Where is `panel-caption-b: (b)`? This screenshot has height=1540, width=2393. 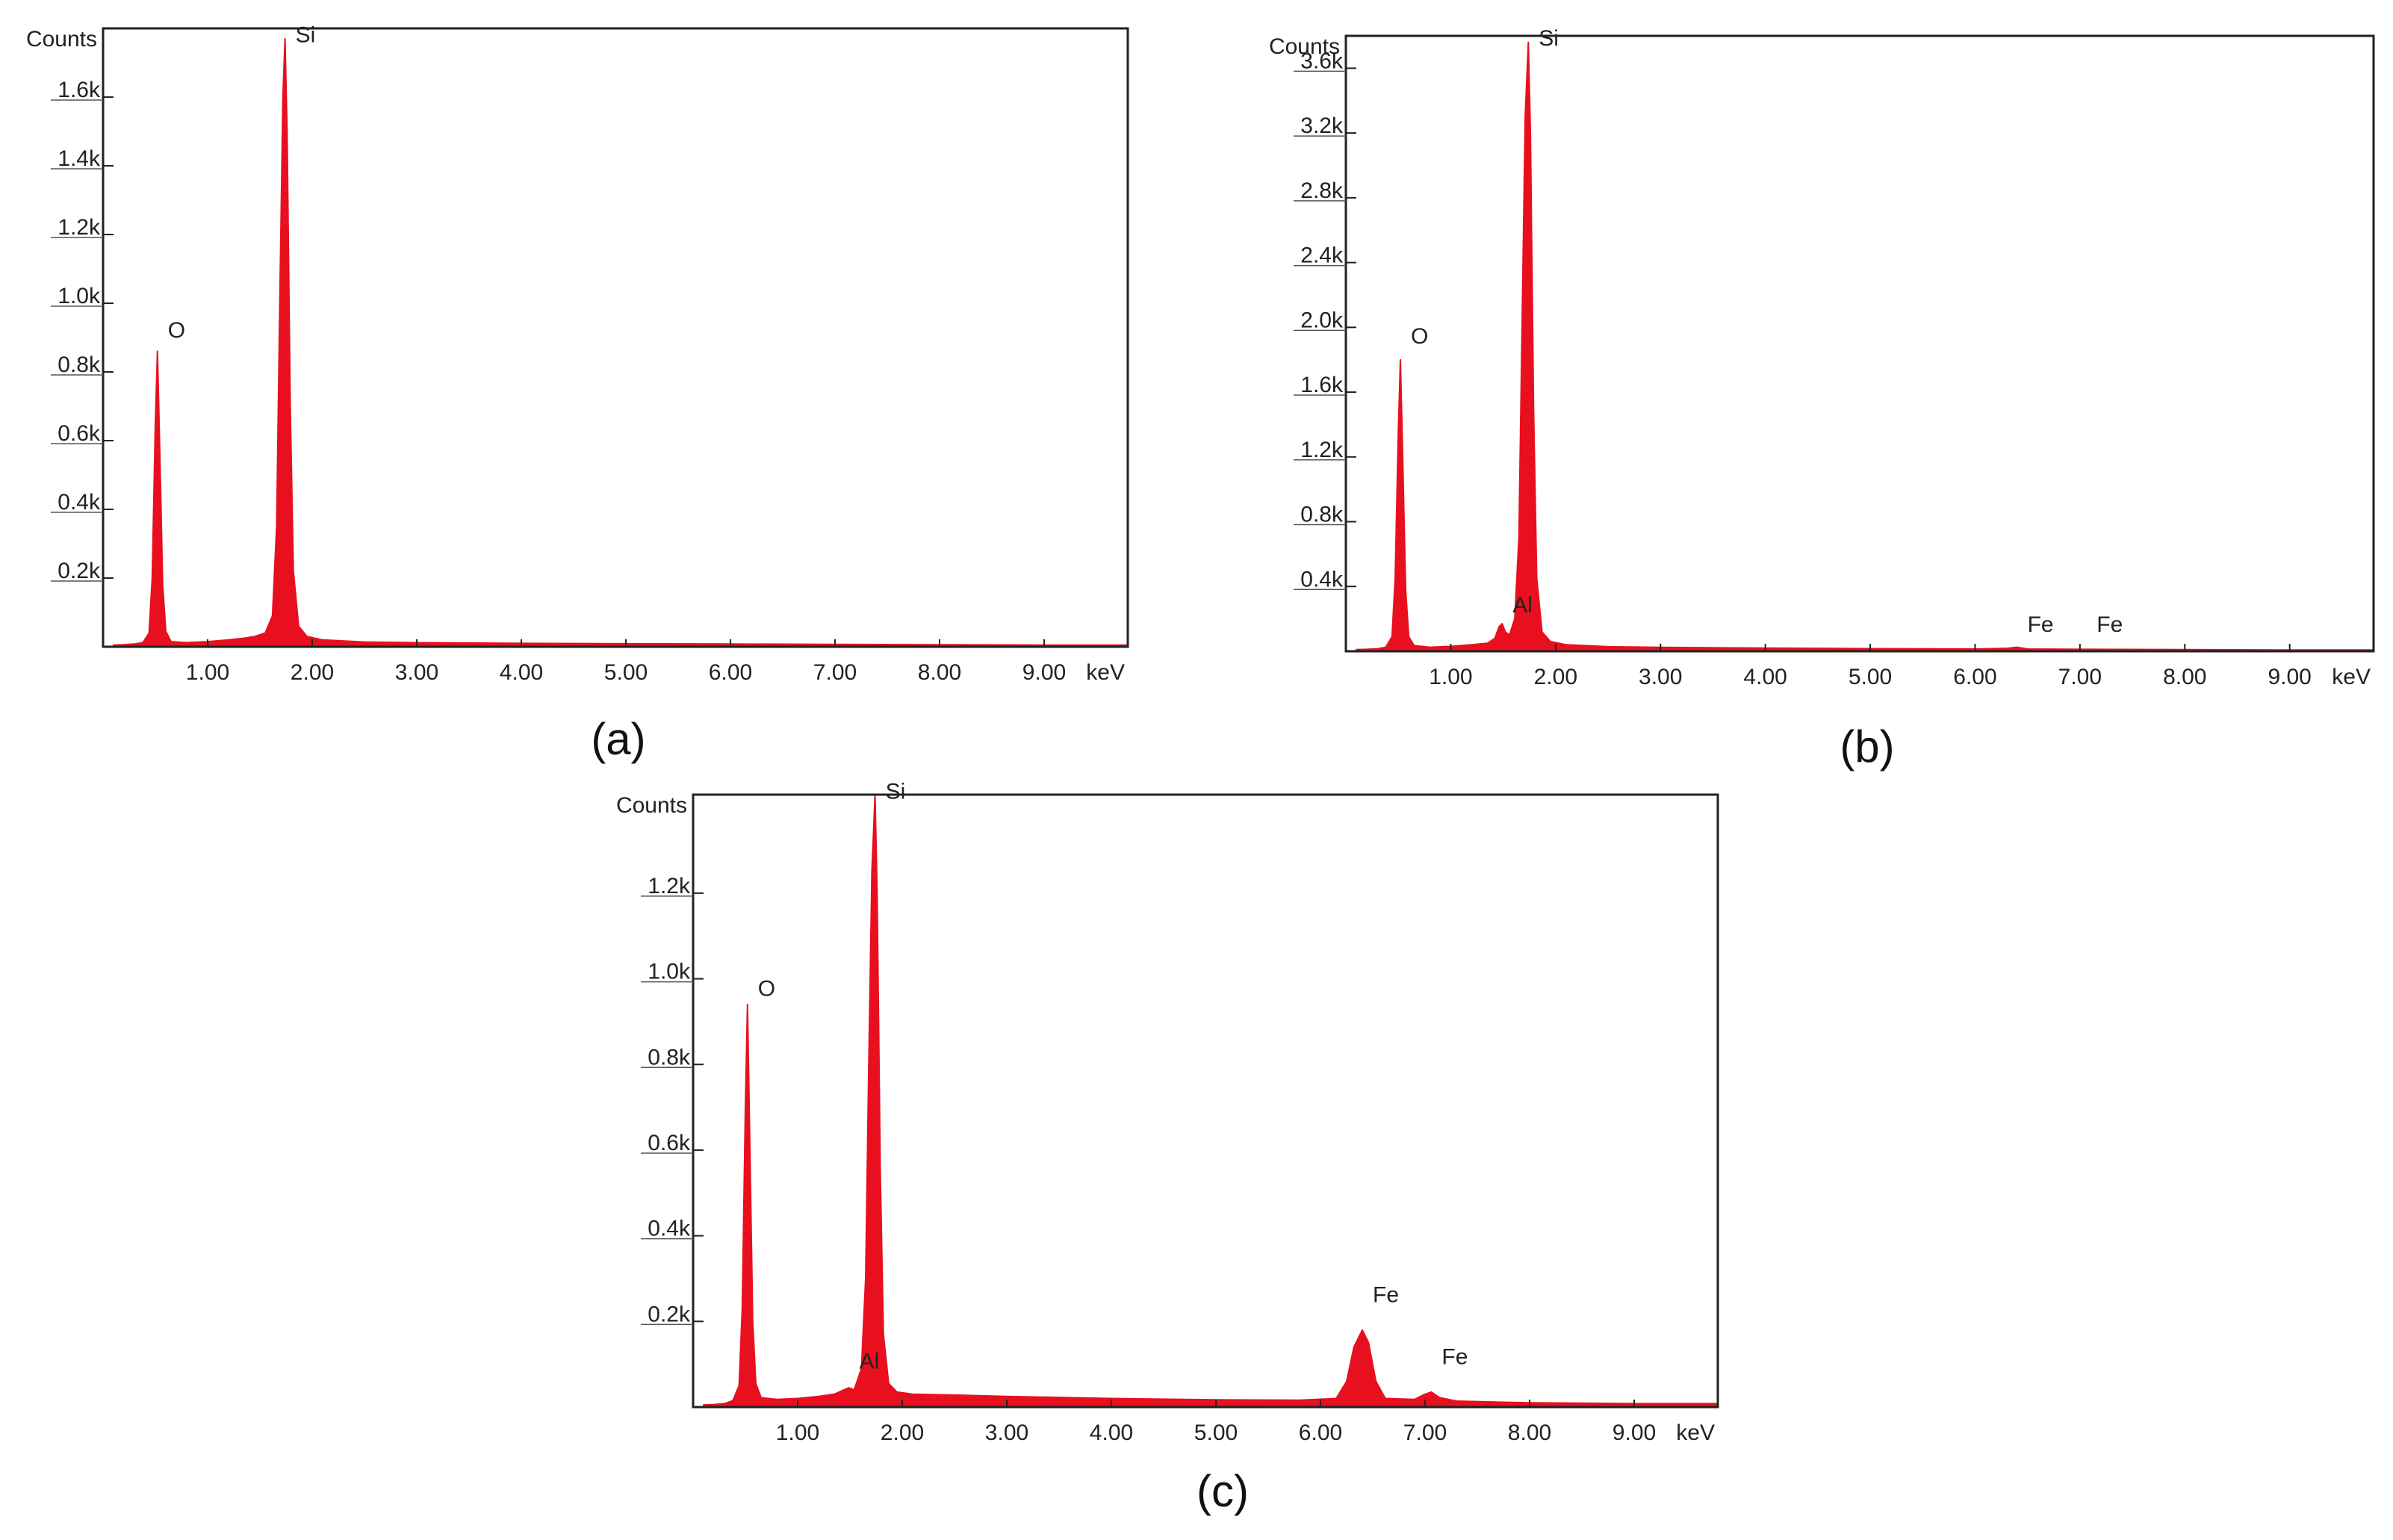
panel-caption-b: (b) is located at coordinates (1867, 746).